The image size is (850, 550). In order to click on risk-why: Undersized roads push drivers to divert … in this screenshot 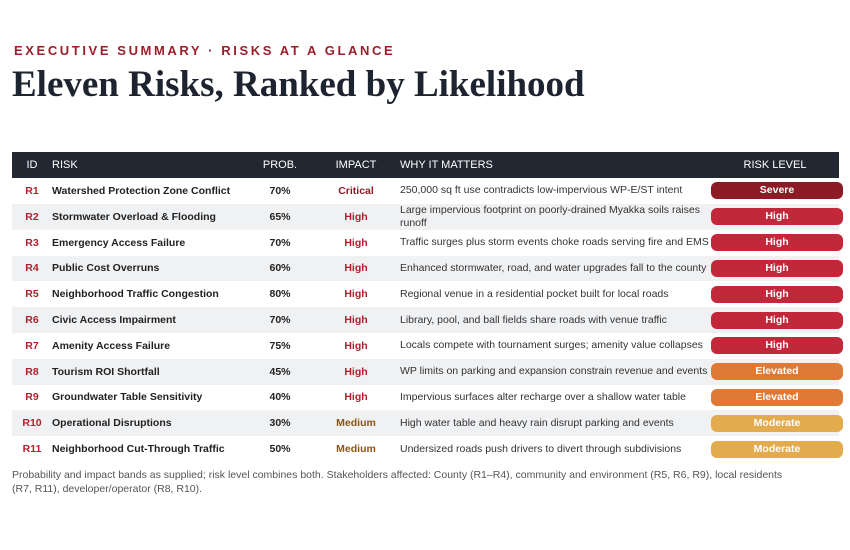, I will do `click(541, 448)`.